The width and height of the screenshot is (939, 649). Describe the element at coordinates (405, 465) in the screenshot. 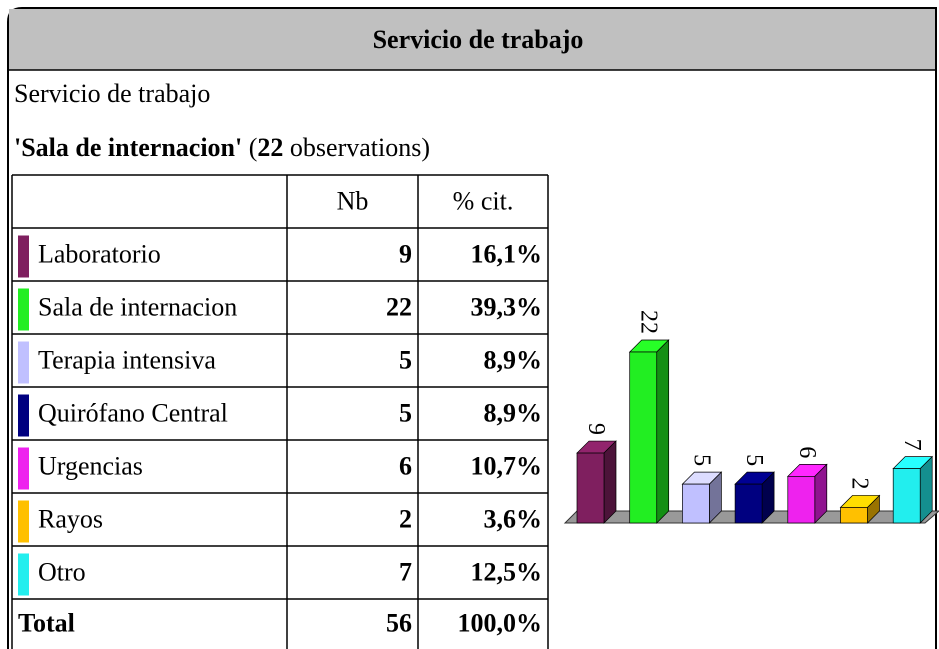

I see `row-count: 6` at that location.